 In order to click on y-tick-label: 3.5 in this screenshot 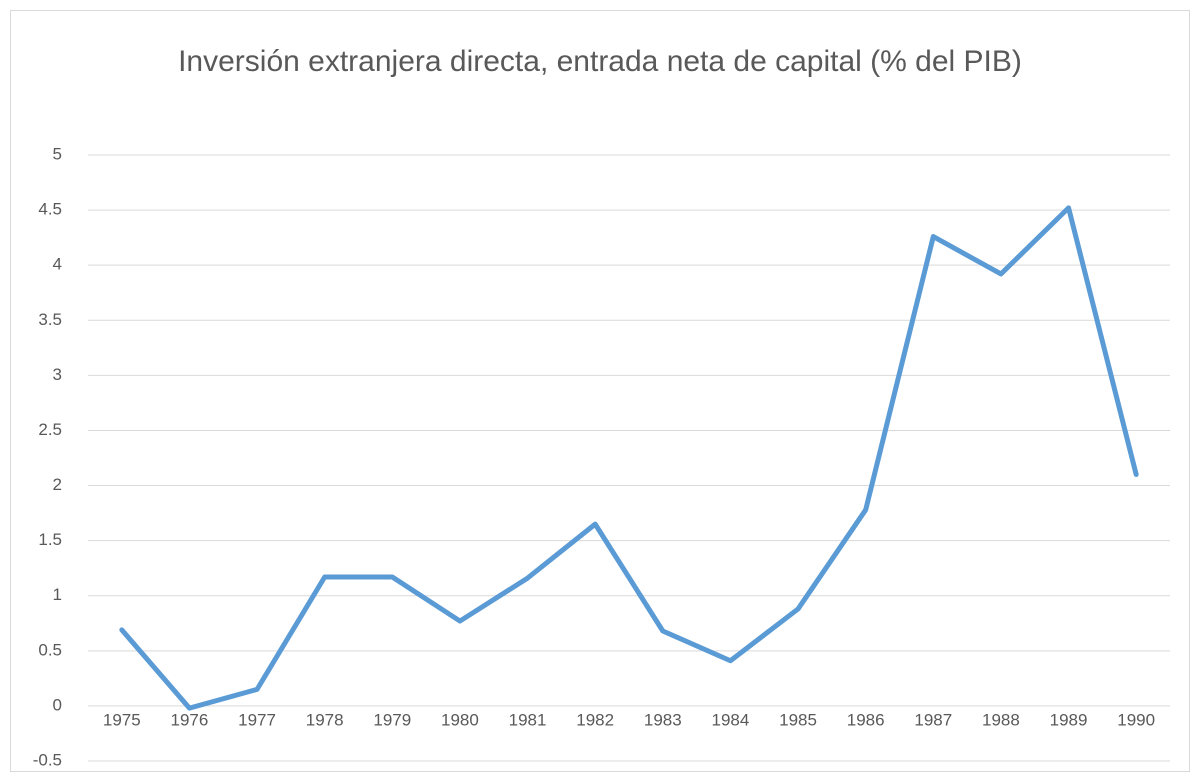, I will do `click(50, 319)`.